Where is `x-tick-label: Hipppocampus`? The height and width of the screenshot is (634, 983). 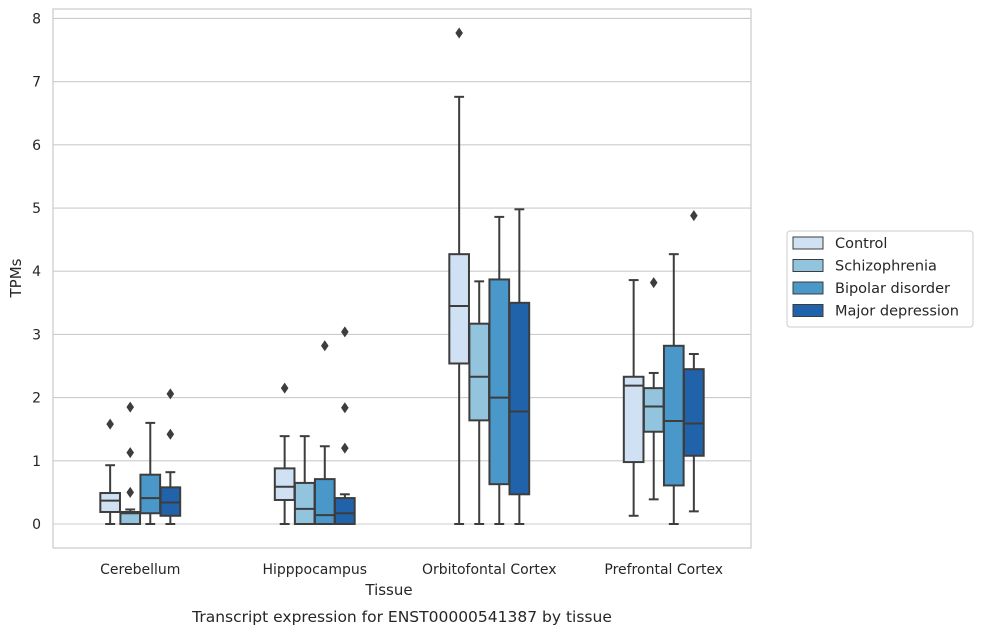 x-tick-label: Hipppocampus is located at coordinates (314, 570).